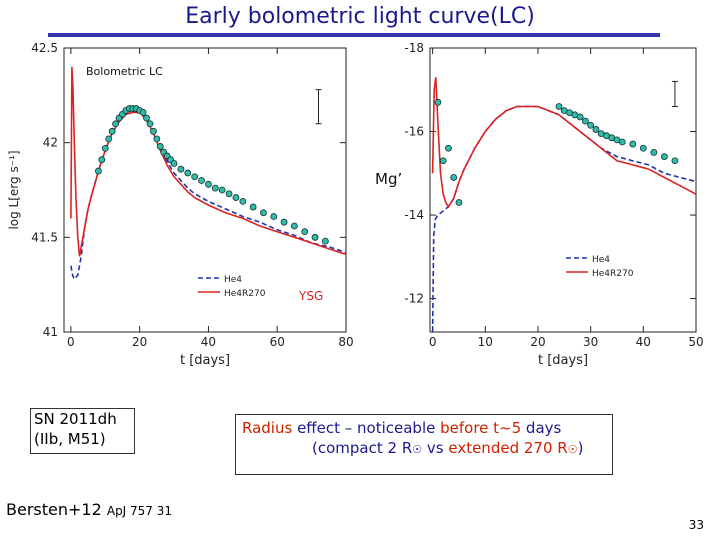 This screenshot has height=540, width=720. What do you see at coordinates (315, 448) in the screenshot?
I see `note-open: (` at bounding box center [315, 448].